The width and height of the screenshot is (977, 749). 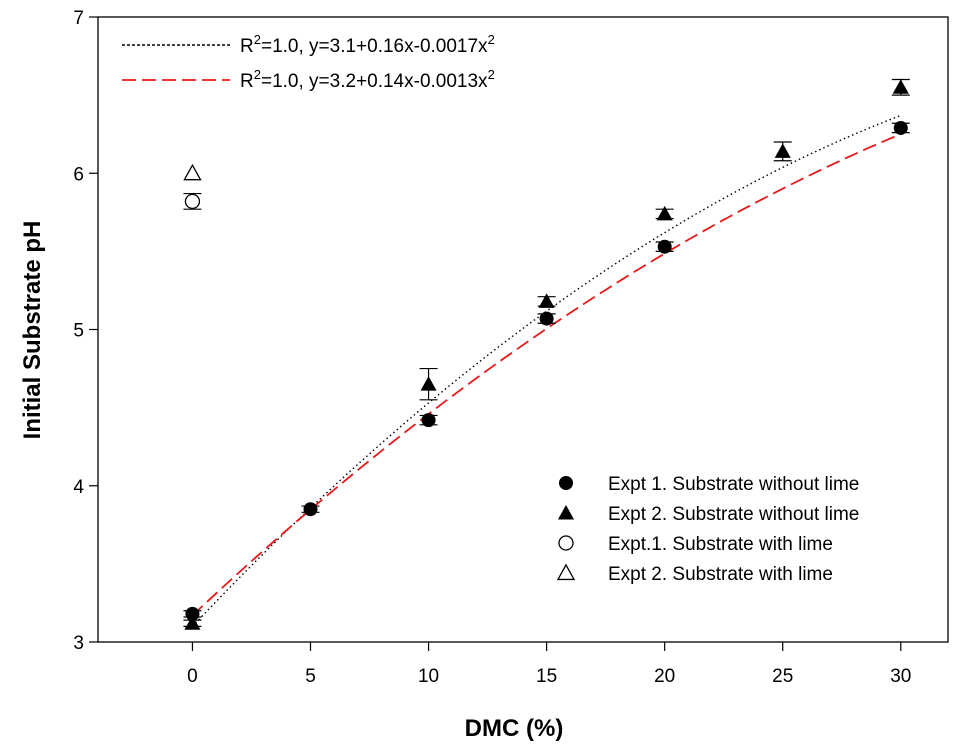 What do you see at coordinates (78, 174) in the screenshot?
I see `y-tick-label: 6` at bounding box center [78, 174].